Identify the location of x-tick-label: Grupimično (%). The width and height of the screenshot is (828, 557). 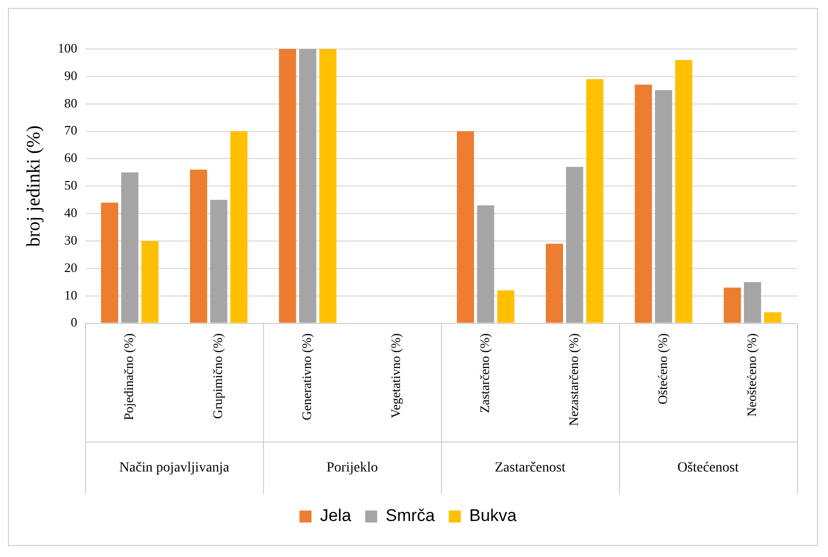
(218, 376).